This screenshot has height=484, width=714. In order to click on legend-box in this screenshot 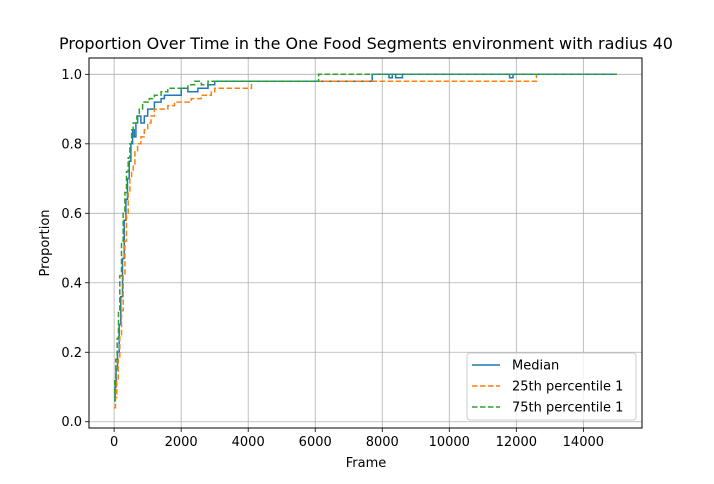, I will do `click(551, 386)`.